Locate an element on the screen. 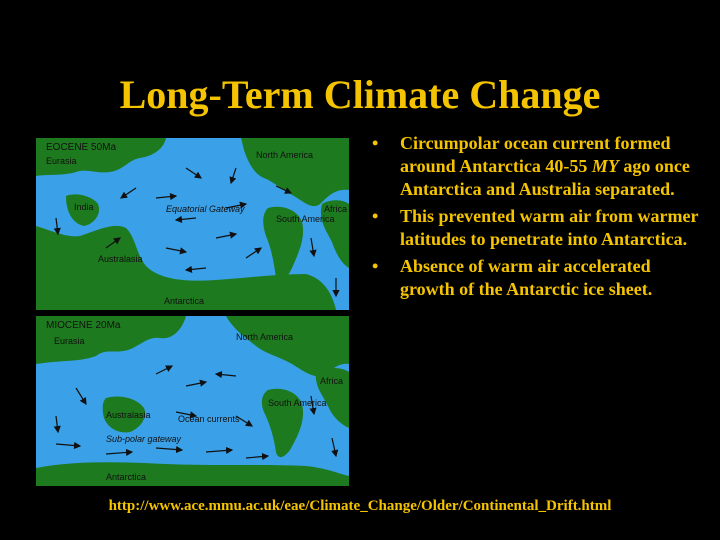 The image size is (720, 540). eocene-eurasia-land is located at coordinates (101, 157).